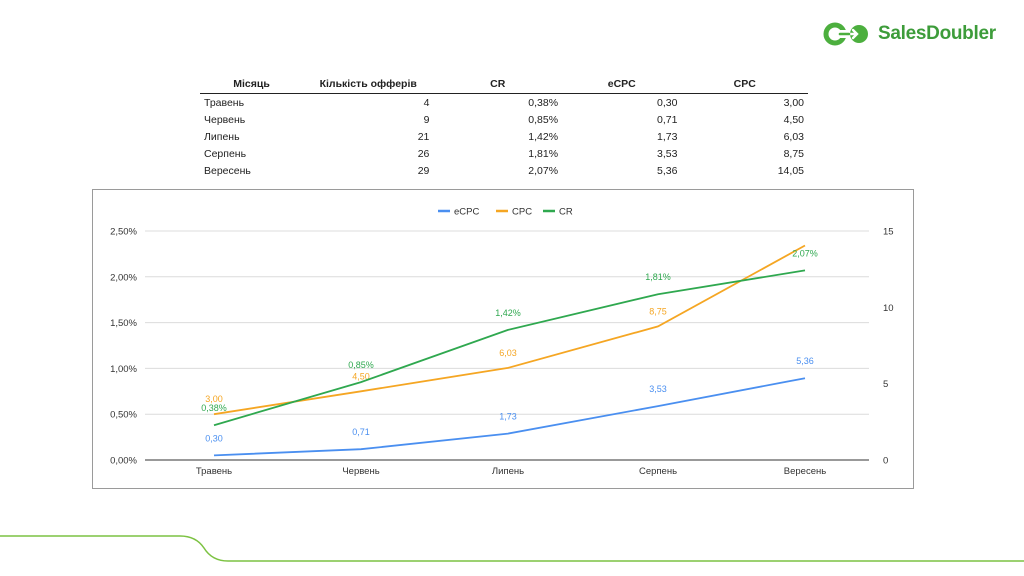  What do you see at coordinates (885, 461) in the screenshot?
I see `right-axis-tick-label: 0` at bounding box center [885, 461].